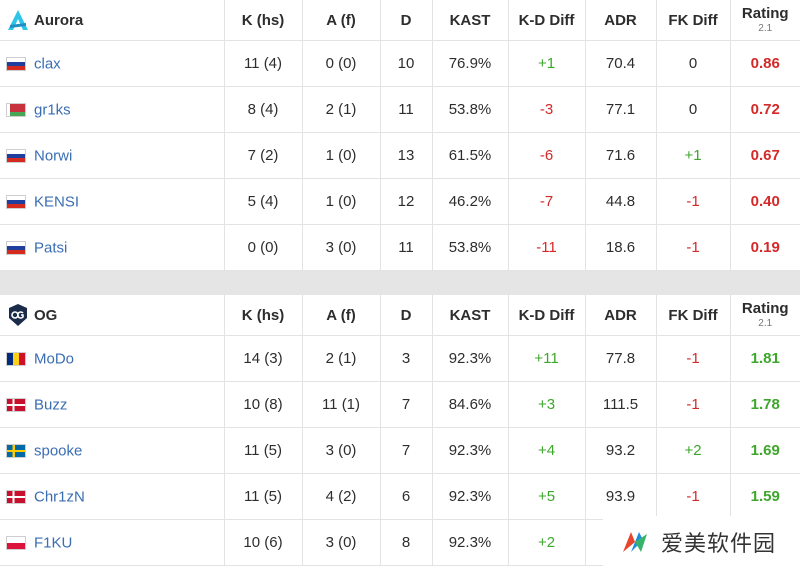 The width and height of the screenshot is (800, 568). I want to click on watermark-logo-icon, so click(635, 542).